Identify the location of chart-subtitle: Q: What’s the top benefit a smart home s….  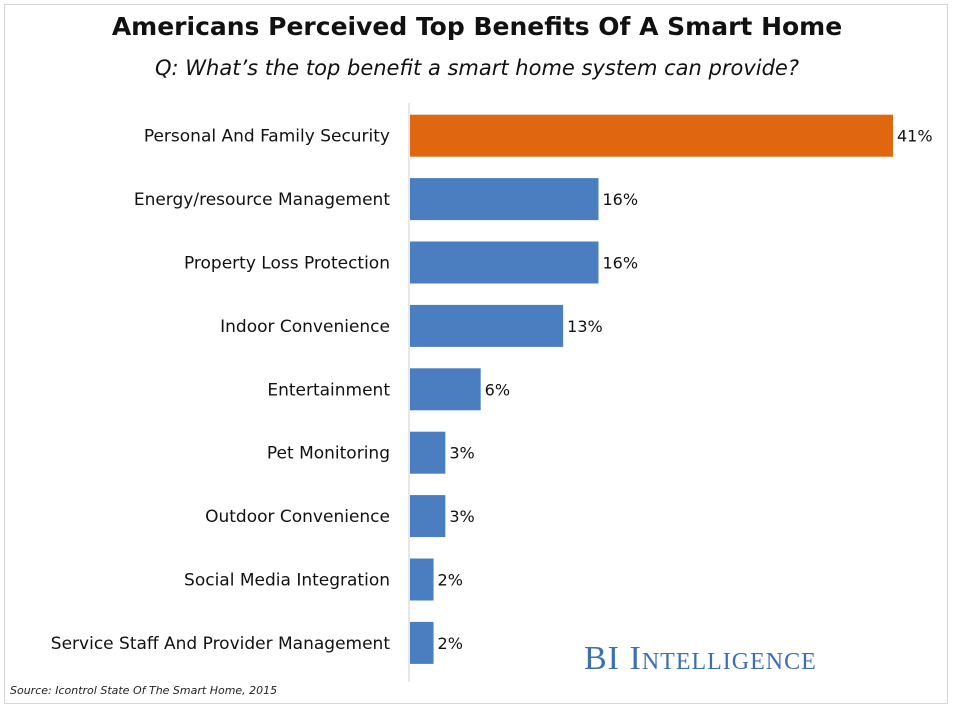
(477, 68).